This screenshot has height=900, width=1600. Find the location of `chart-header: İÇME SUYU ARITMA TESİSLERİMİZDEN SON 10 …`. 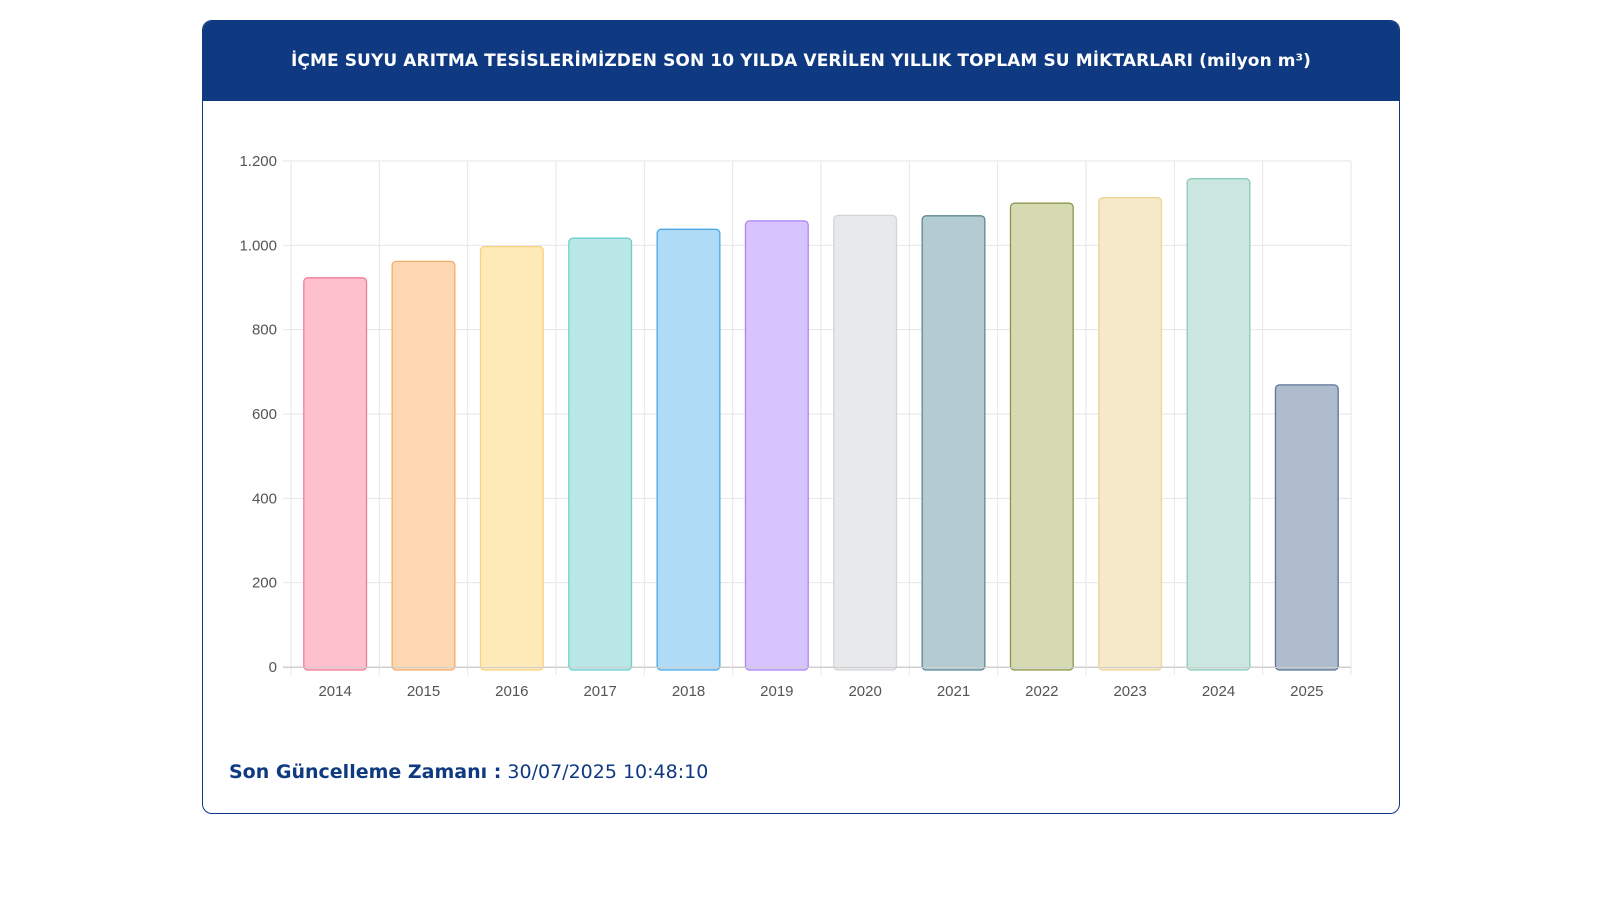

chart-header: İÇME SUYU ARITMA TESİSLERİMİZDEN SON 10 … is located at coordinates (801, 61).